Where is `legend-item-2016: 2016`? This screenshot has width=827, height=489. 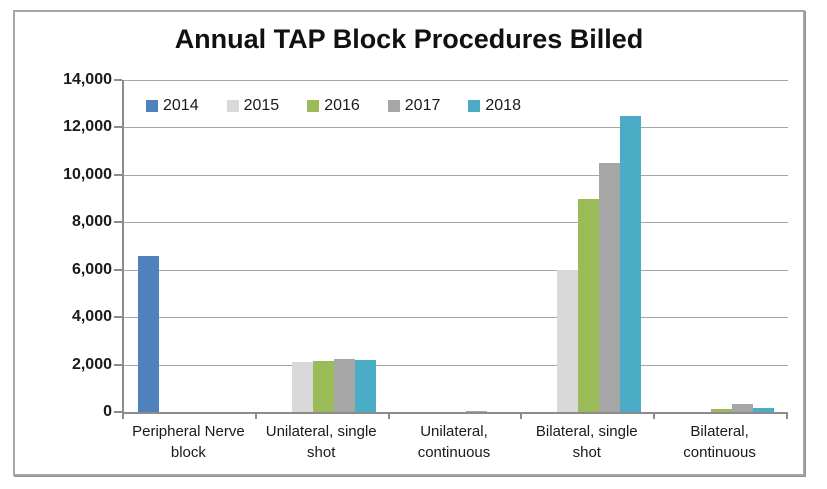 legend-item-2016: 2016 is located at coordinates (333, 106).